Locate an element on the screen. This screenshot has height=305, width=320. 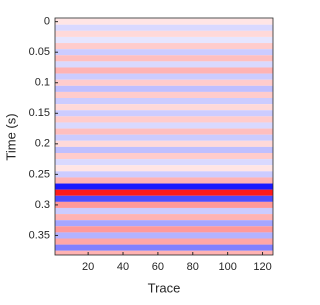
y-tick-label: 0.1 is located at coordinates (42, 83).